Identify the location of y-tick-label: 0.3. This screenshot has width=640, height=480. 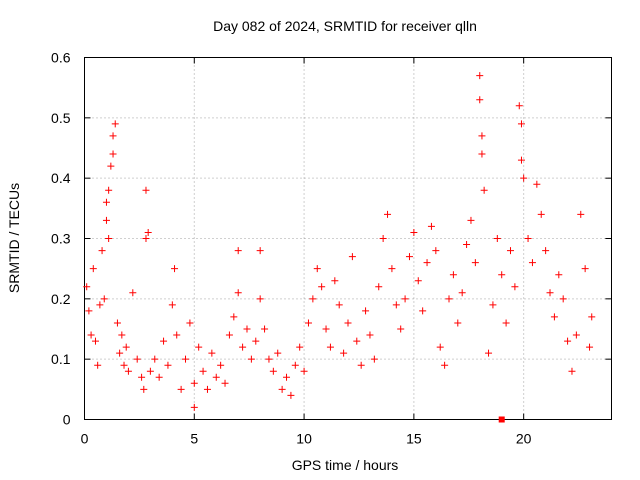
(61, 239).